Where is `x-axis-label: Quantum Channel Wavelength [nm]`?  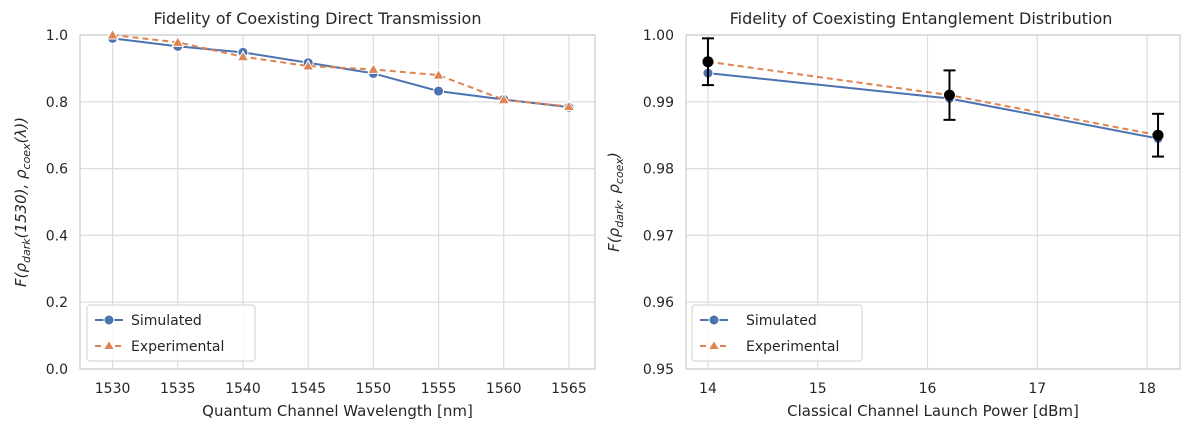 x-axis-label: Quantum Channel Wavelength [nm] is located at coordinates (337, 411).